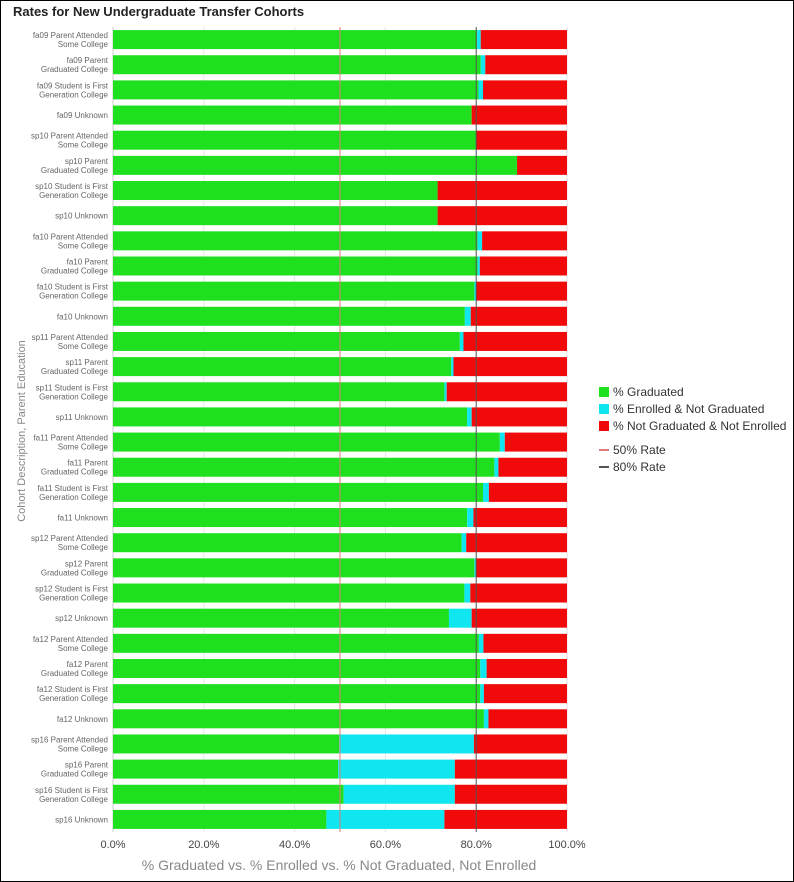  Describe the element at coordinates (73, 287) in the screenshot. I see `y-tick-label: fa10 Student is First` at that location.